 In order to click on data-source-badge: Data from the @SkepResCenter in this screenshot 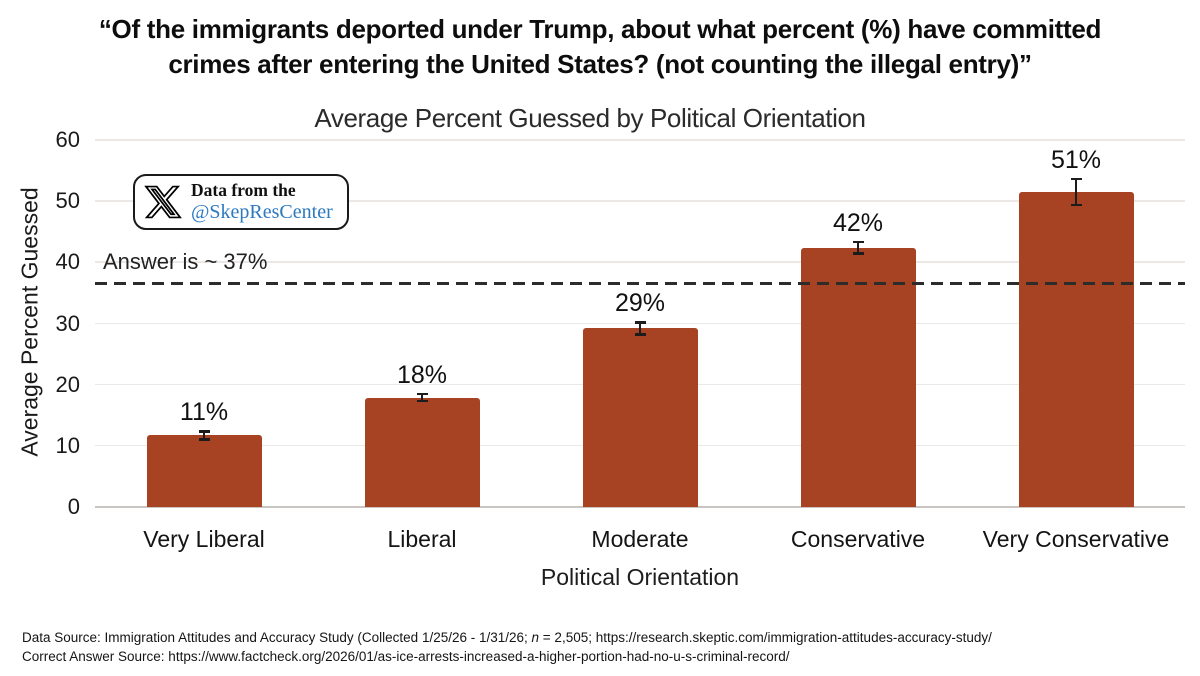, I will do `click(241, 202)`.